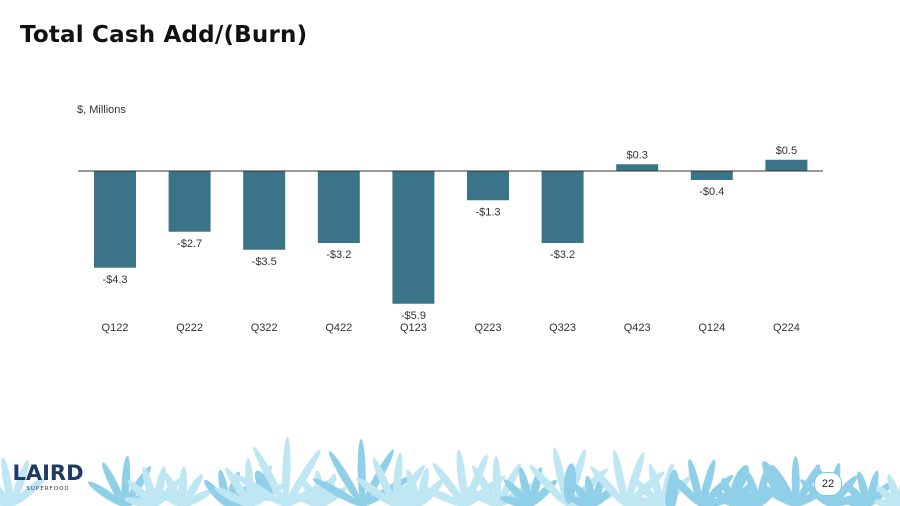  Describe the element at coordinates (47, 489) in the screenshot. I see `logo-tagline-text: SUPERFOOD` at that location.